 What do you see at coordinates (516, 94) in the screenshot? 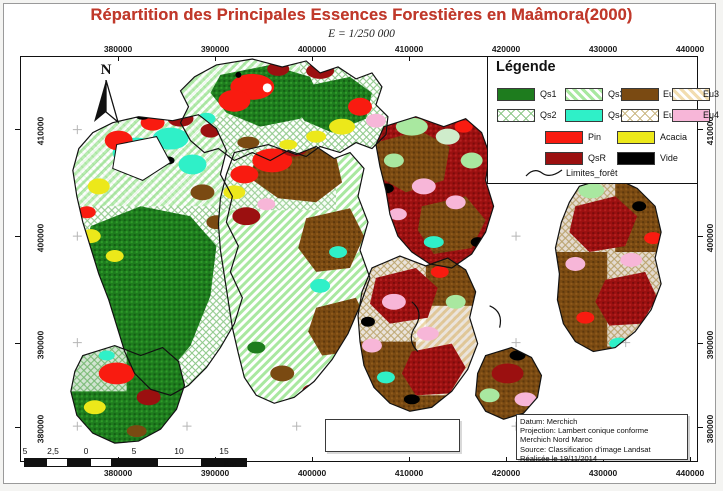
I see `legend-swatch-qs1` at bounding box center [516, 94].